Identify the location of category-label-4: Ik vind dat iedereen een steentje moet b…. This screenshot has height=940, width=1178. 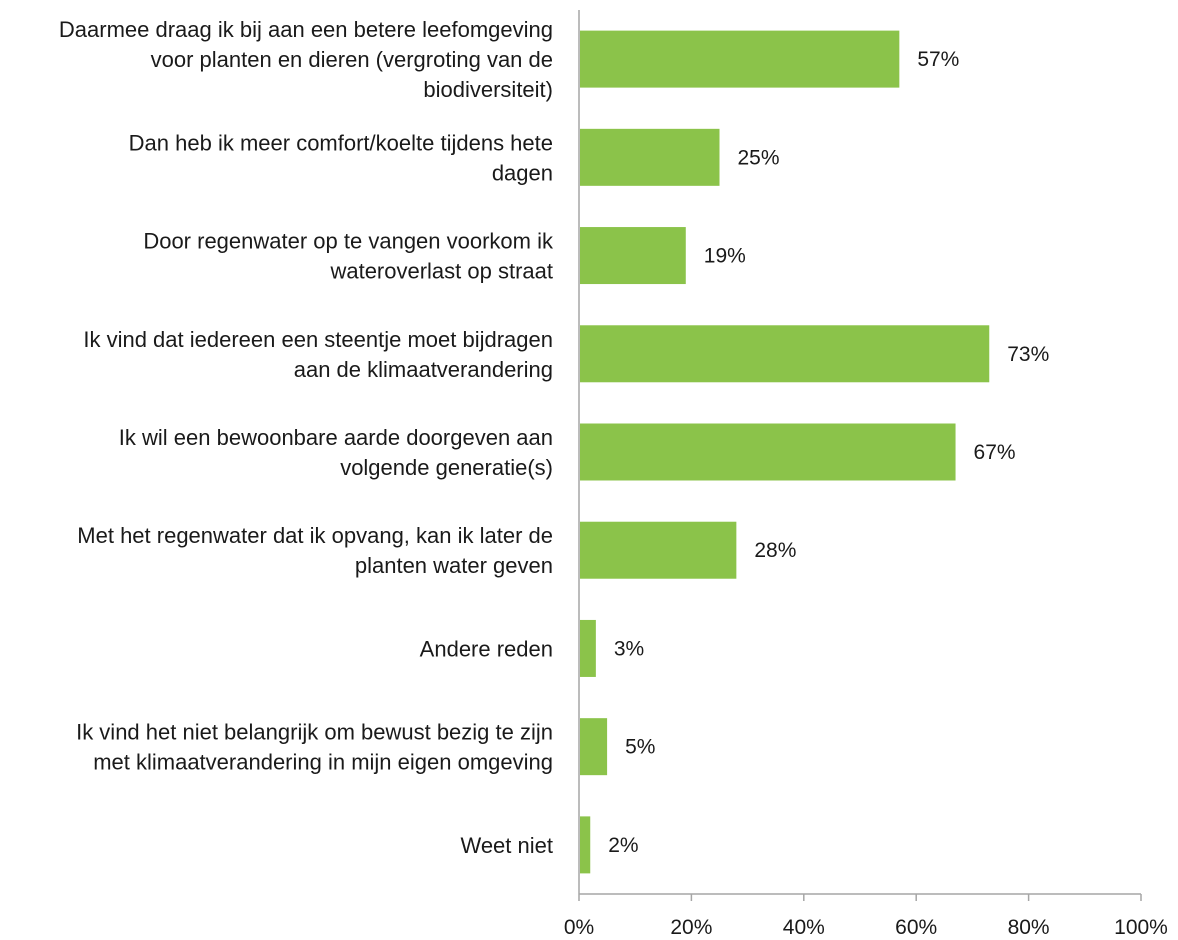
(318, 354).